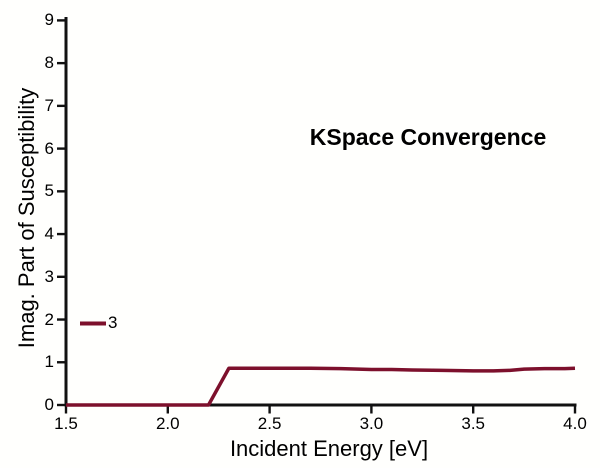 This screenshot has width=600, height=468. Describe the element at coordinates (49, 191) in the screenshot. I see `y-tick-label: 5` at that location.